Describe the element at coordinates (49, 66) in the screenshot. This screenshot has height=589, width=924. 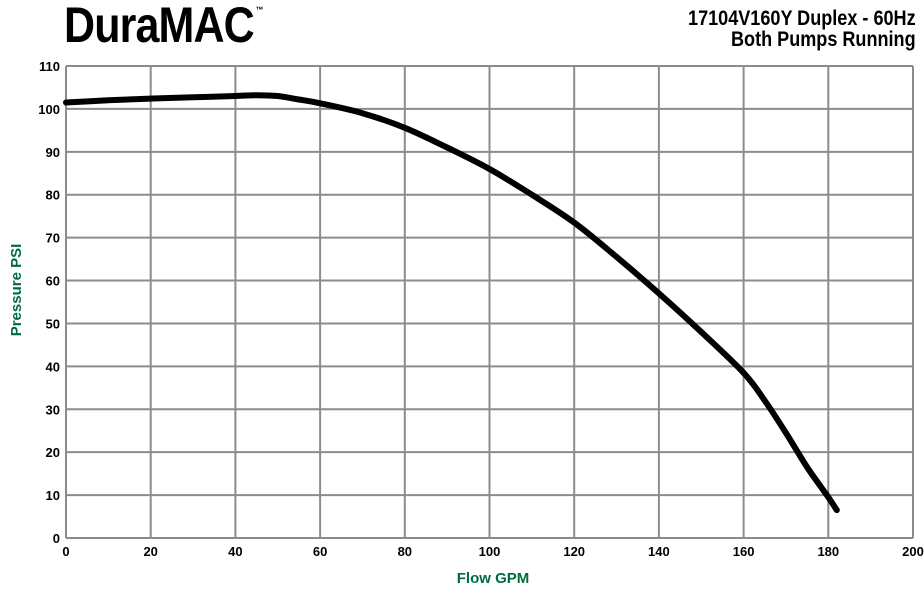
I see `y-tick-label: 110` at that location.